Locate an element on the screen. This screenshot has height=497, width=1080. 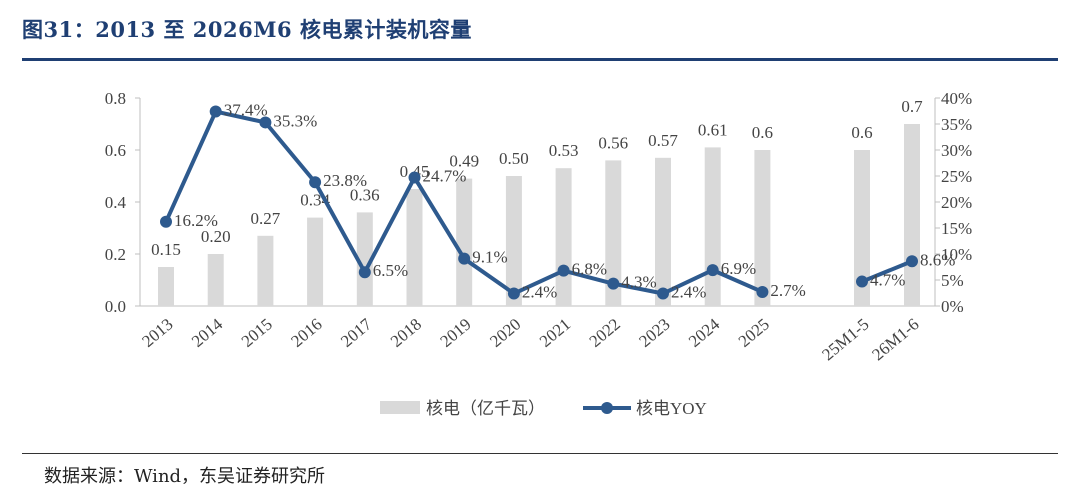
y-right-tick-label: 5% is located at coordinates (952, 280).